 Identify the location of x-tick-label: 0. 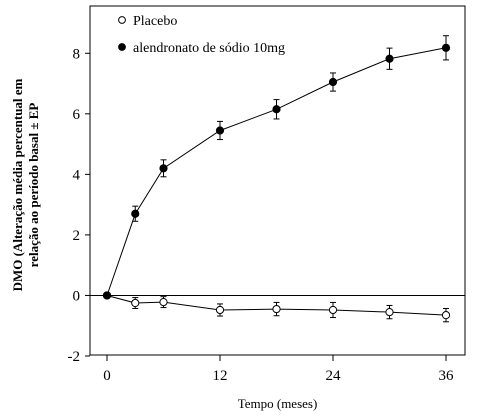
(107, 376).